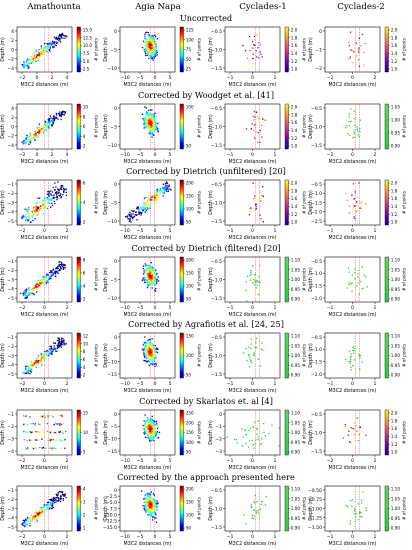 Image resolution: width=412 pixels, height=550 pixels. I want to click on x-tick-label: 1, so click(375, 308).